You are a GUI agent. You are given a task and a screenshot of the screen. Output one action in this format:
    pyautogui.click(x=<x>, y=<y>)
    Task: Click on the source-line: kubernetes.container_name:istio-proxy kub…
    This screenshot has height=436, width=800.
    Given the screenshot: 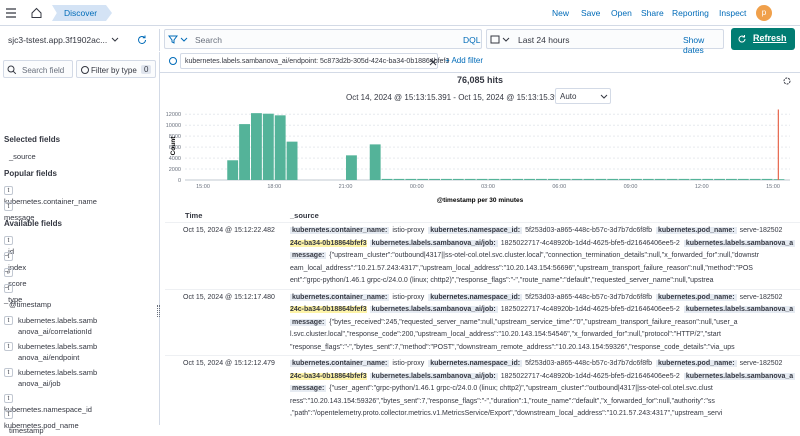 What is the action you would take?
    pyautogui.click(x=545, y=297)
    